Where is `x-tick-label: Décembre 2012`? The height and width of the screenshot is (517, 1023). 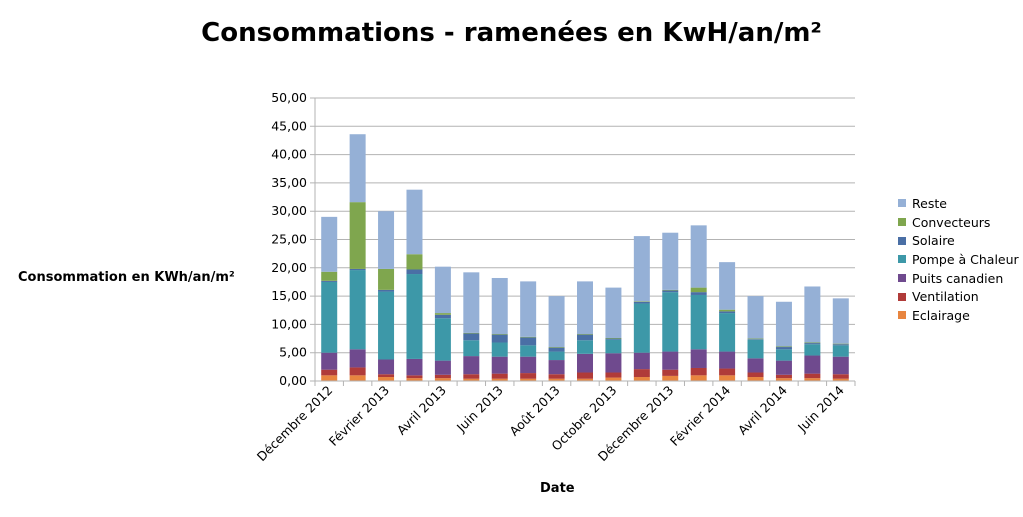 x-tick-label: Décembre 2012 is located at coordinates (295, 424).